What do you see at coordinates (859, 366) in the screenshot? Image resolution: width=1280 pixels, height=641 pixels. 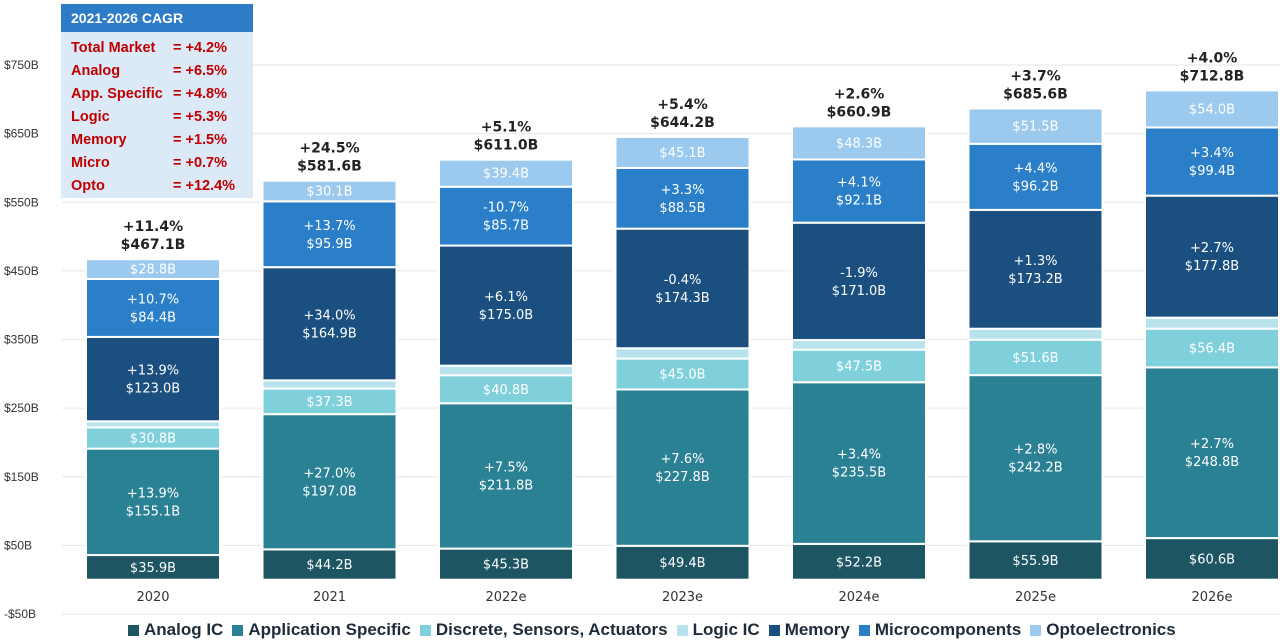 I see `data-label: $47.5B` at bounding box center [859, 366].